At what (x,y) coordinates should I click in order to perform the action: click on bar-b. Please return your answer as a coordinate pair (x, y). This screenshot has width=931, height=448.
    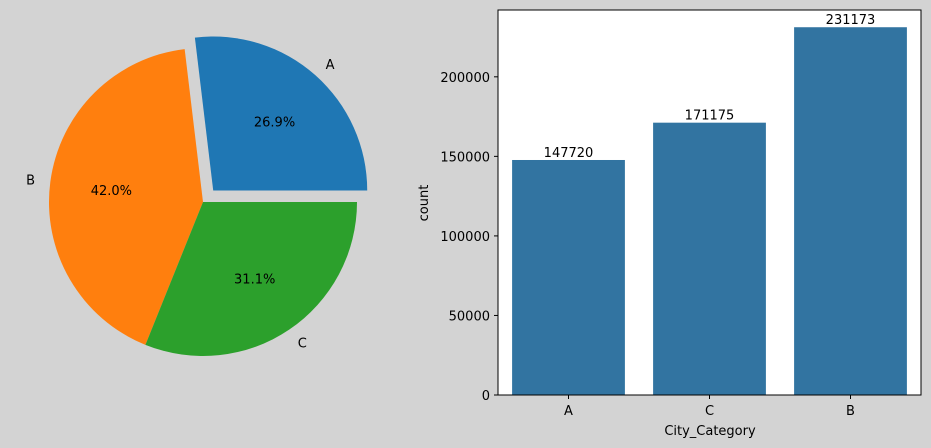
    Looking at the image, I should click on (850, 211).